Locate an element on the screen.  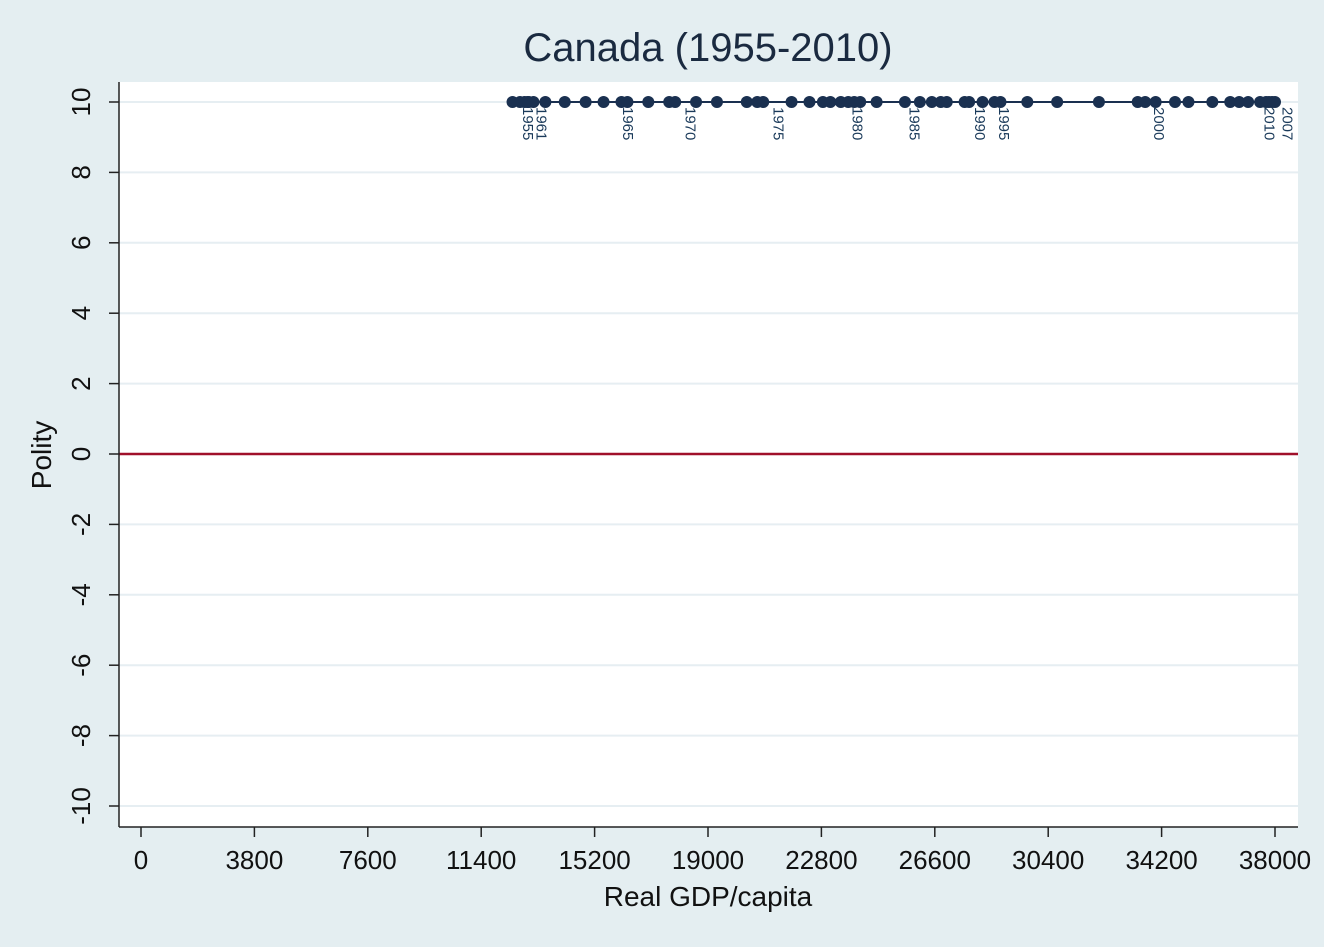
y-tick-label: 8 is located at coordinates (81, 172).